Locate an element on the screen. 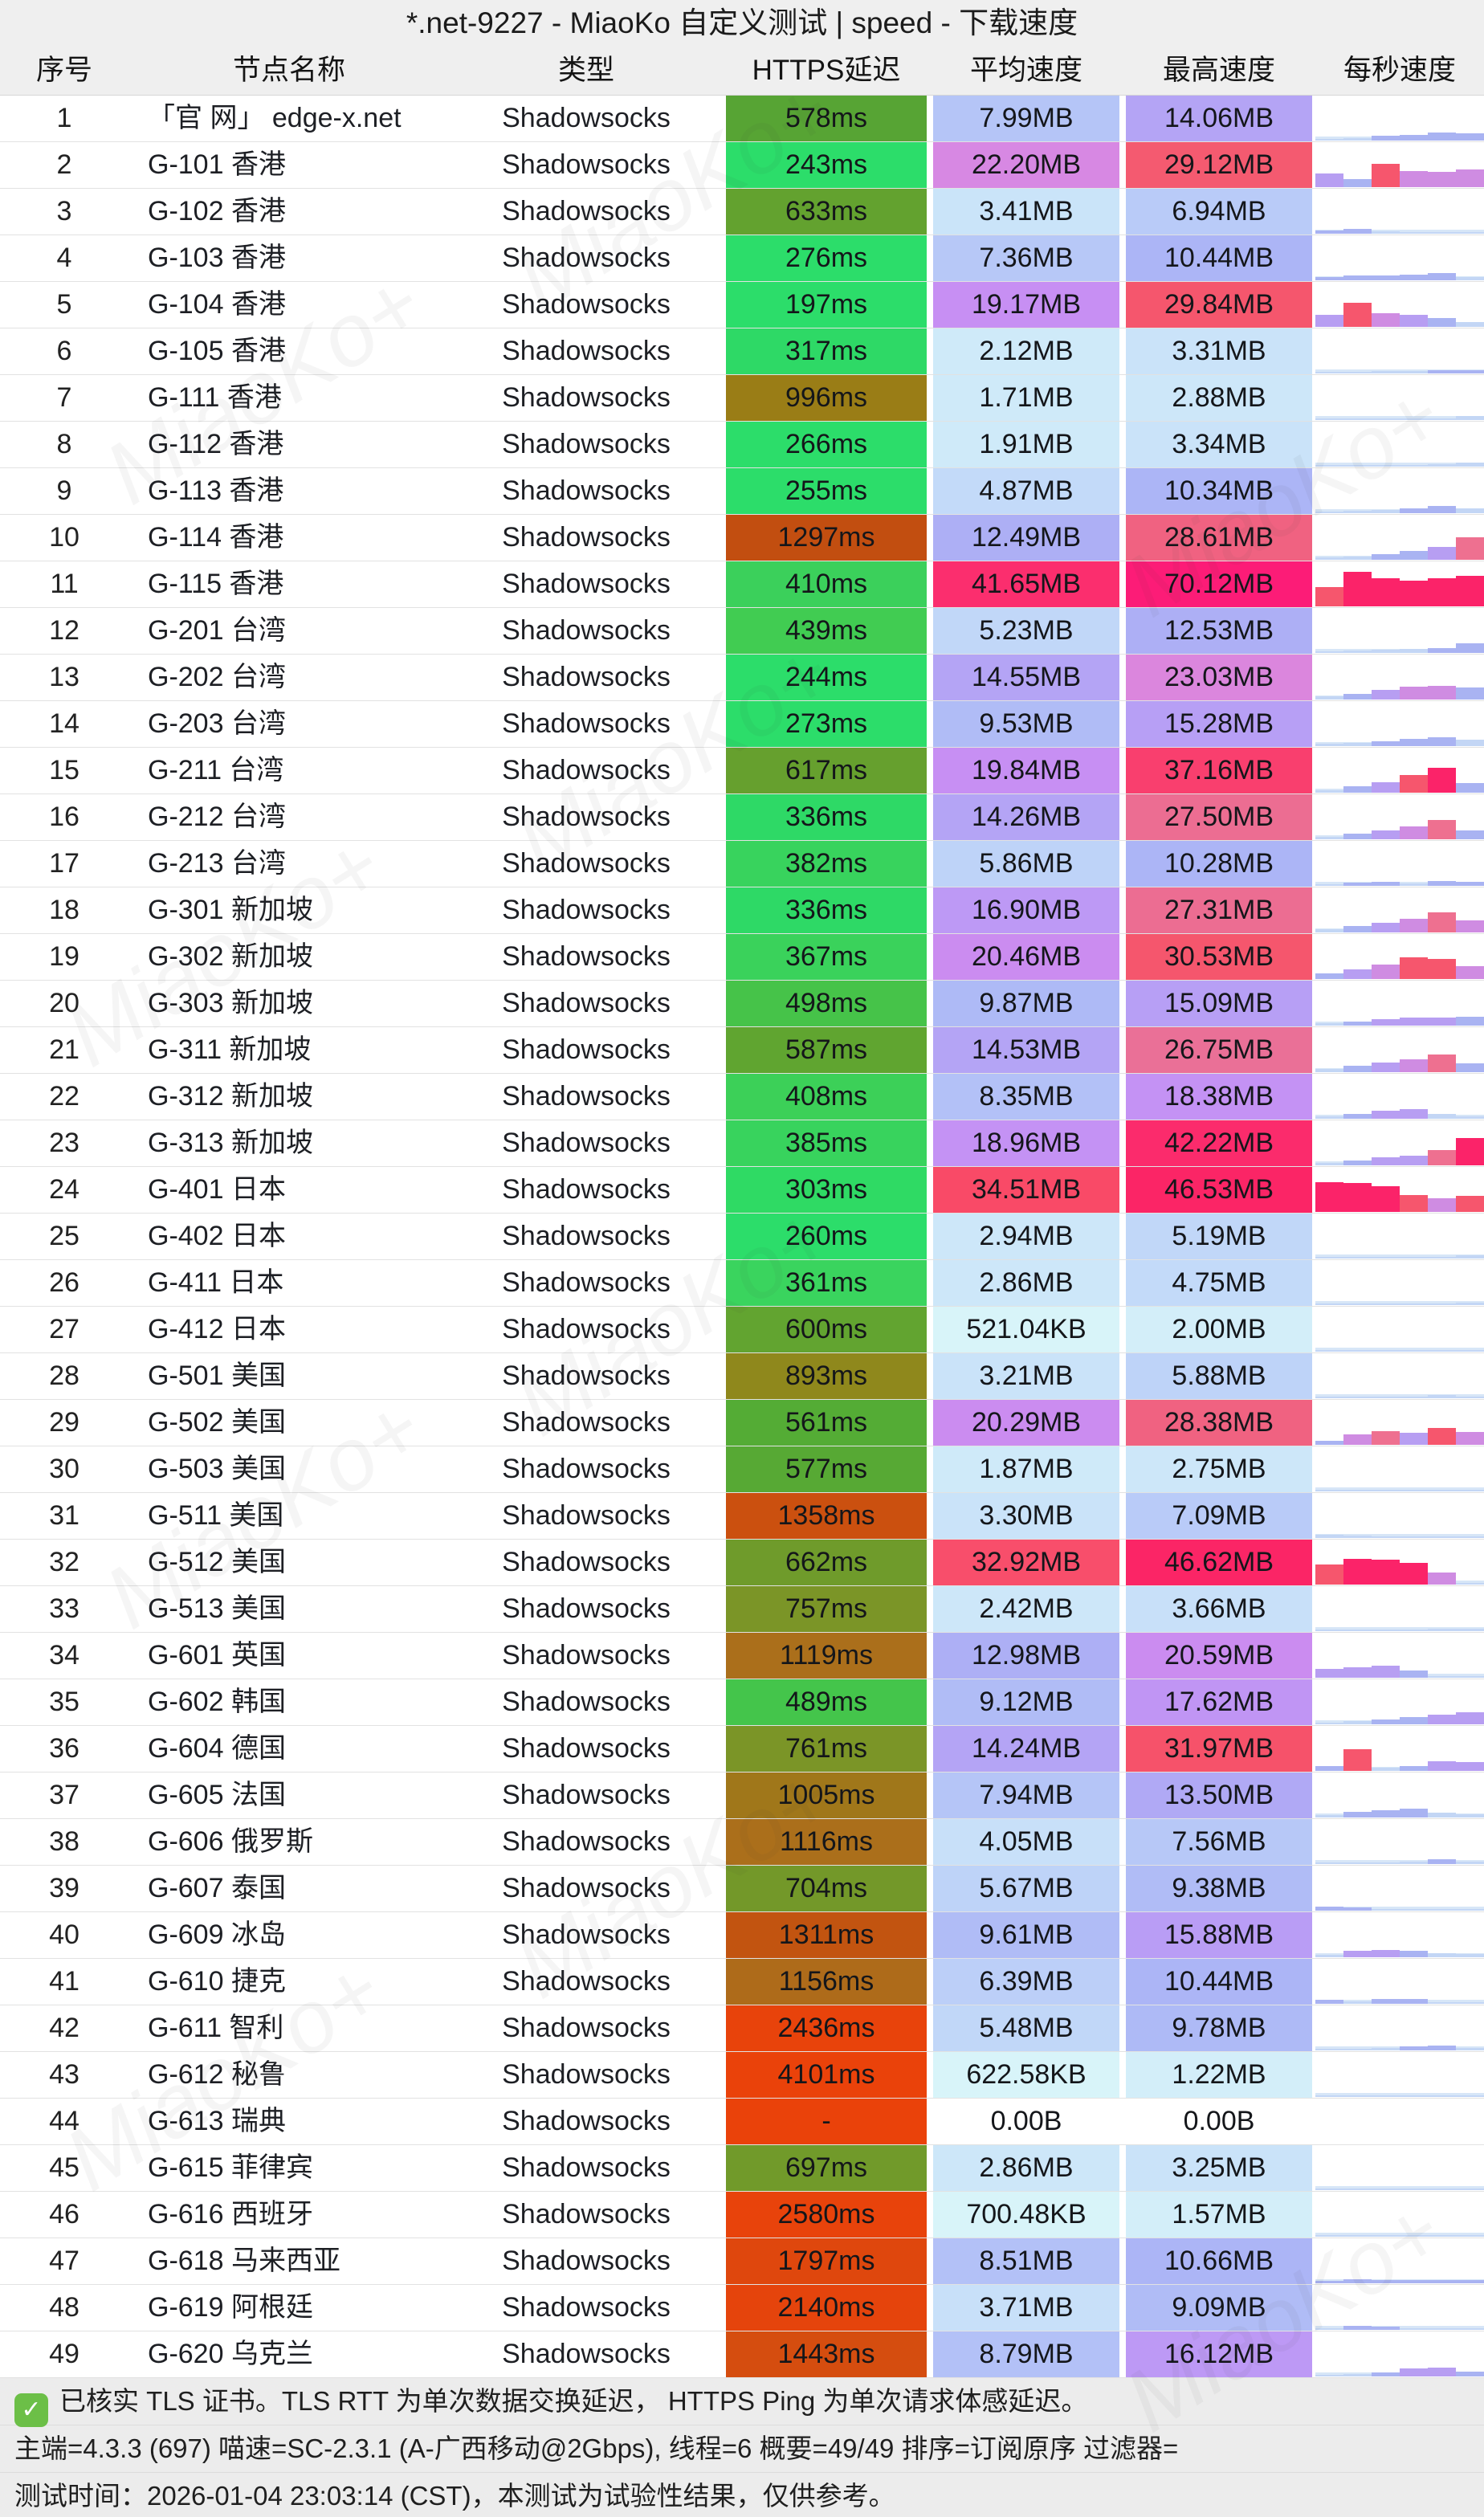  cell-index: 5 is located at coordinates (64, 305).